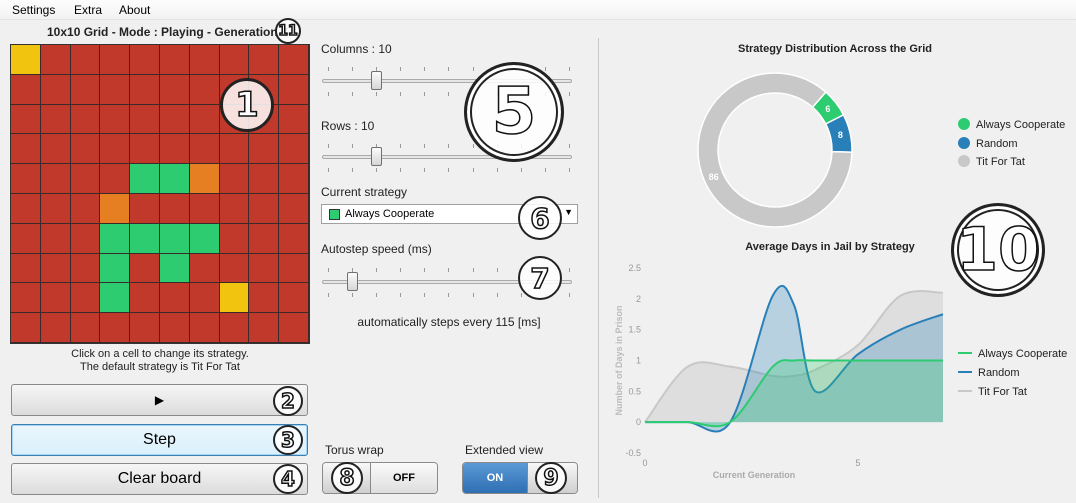 The image size is (1076, 503). I want to click on menu-settings: Settings, so click(34, 10).